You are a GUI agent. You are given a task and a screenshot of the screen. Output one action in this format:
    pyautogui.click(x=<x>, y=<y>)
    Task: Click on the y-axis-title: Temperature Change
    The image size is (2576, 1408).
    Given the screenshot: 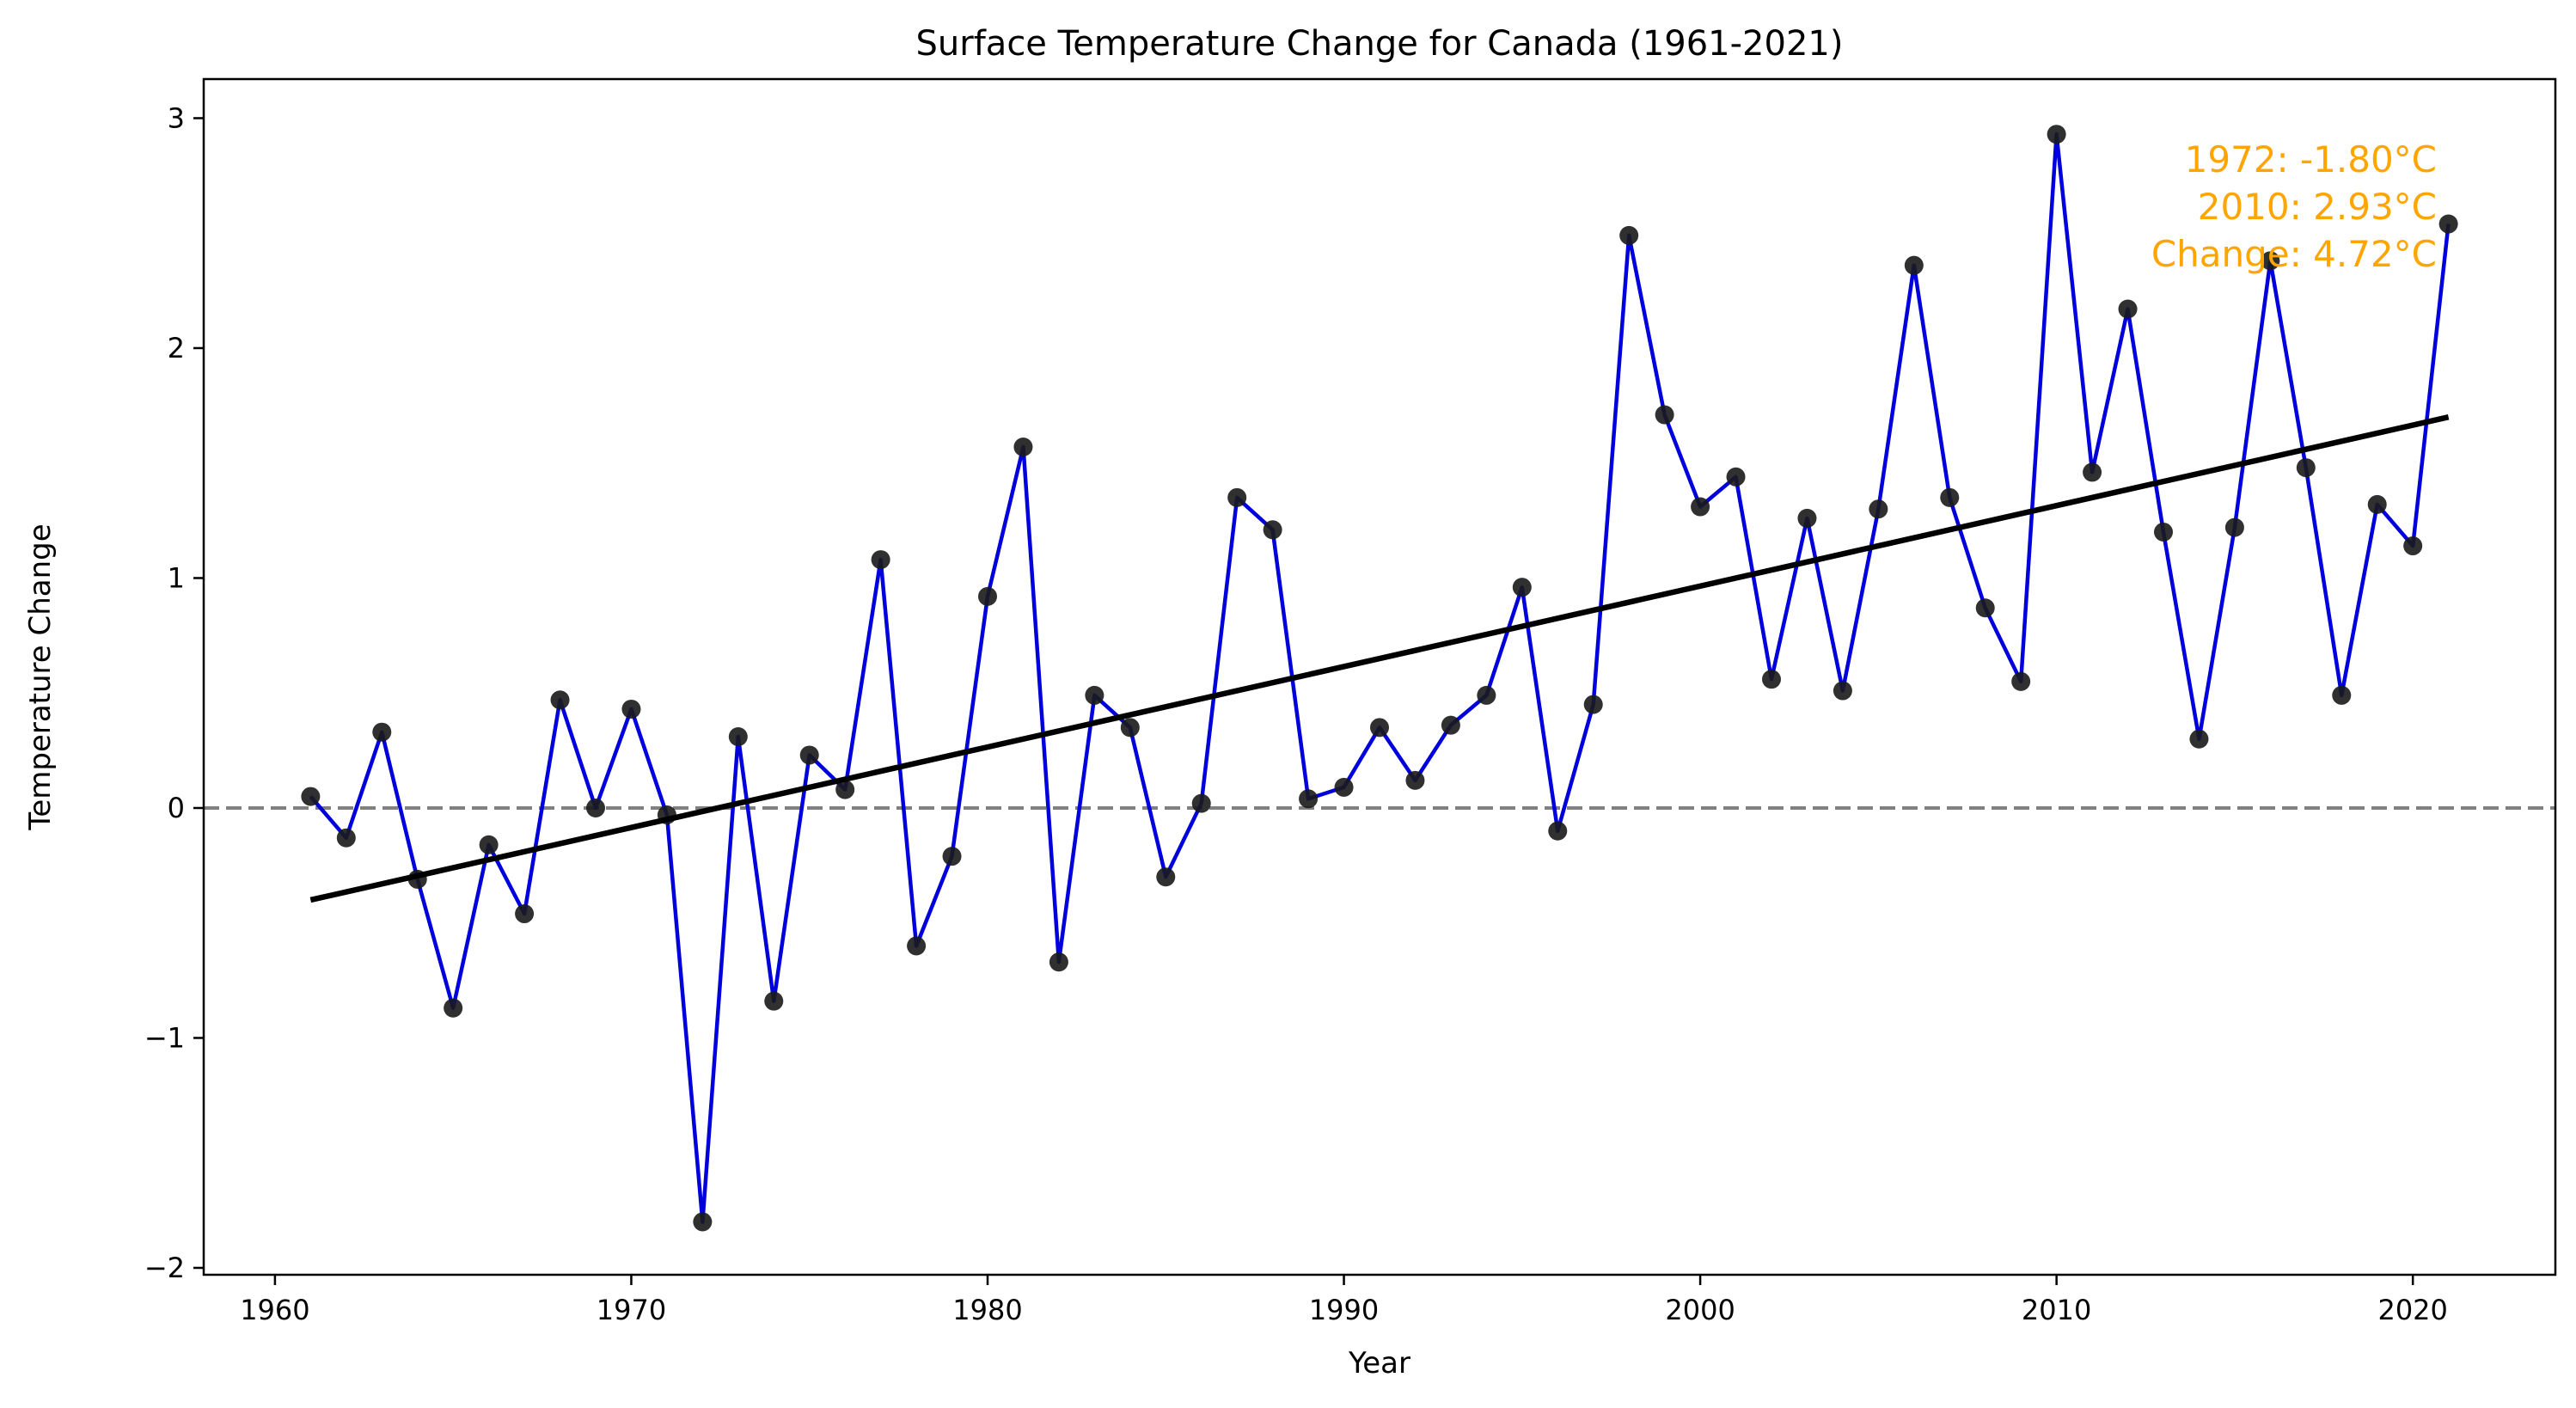 What is the action you would take?
    pyautogui.click(x=40, y=676)
    